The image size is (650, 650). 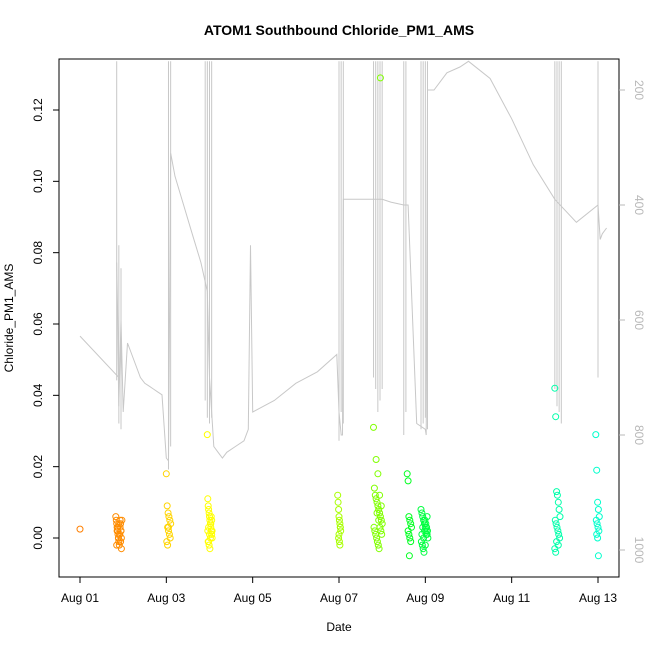 What do you see at coordinates (38, 253) in the screenshot?
I see `y-tick-label: 0.08` at bounding box center [38, 253].